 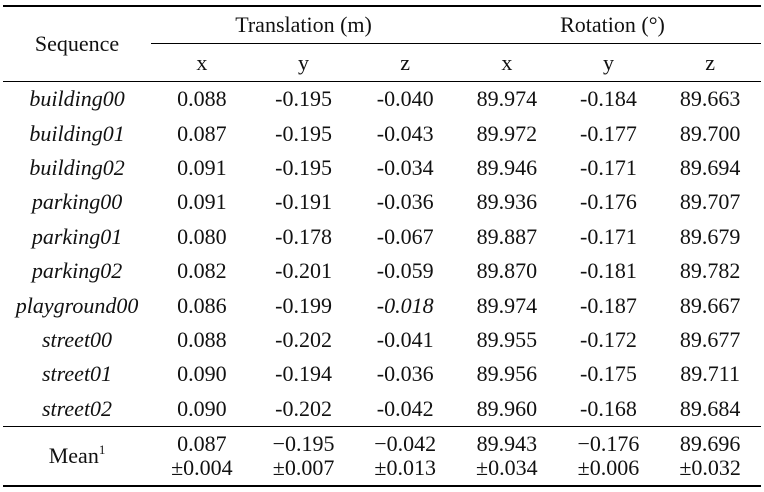 What do you see at coordinates (77, 99) in the screenshot?
I see `sequence-name: building00` at bounding box center [77, 99].